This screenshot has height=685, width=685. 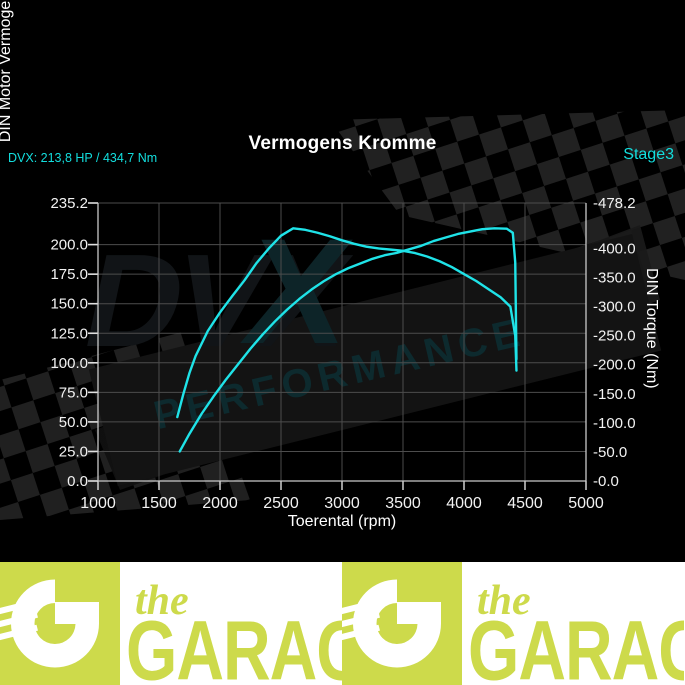 I want to click on svg-text: 4500, so click(x=525, y=503).